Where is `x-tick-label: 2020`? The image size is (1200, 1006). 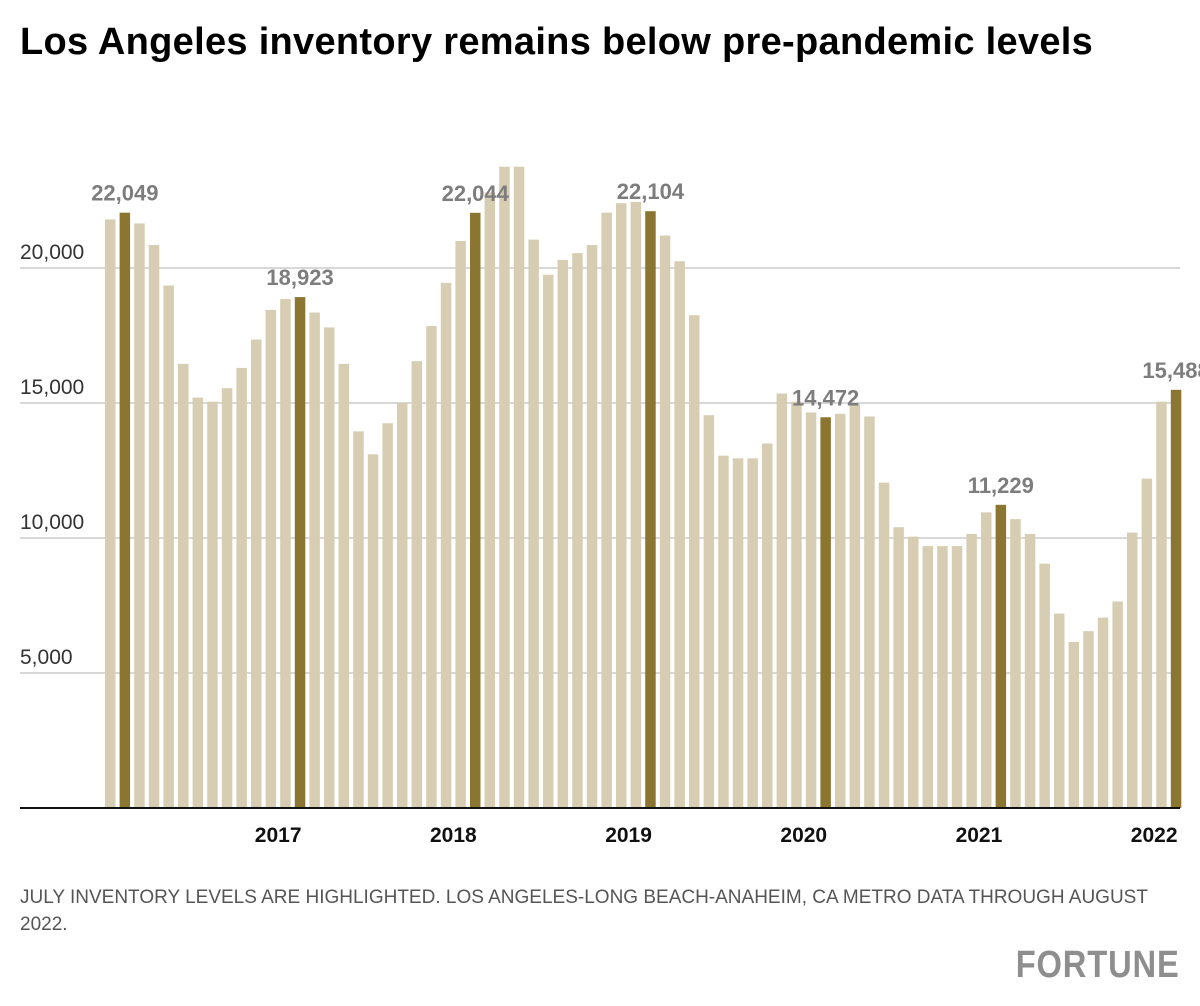
x-tick-label: 2020 is located at coordinates (803, 835).